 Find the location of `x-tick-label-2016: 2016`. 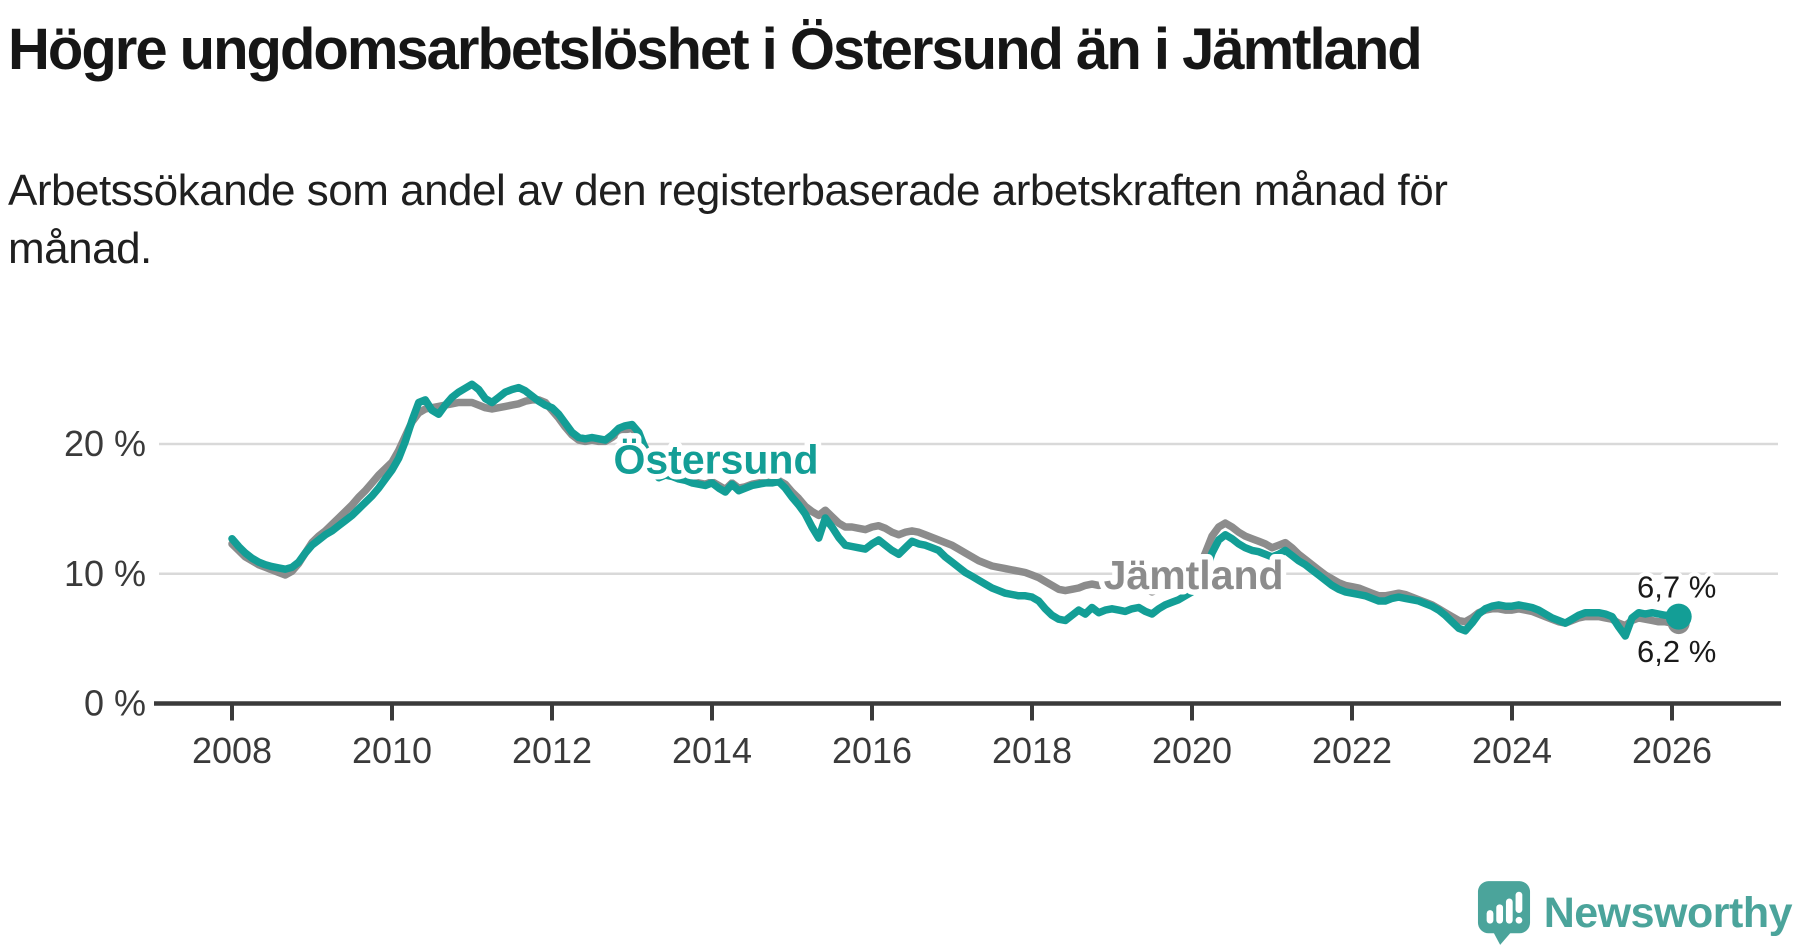

x-tick-label-2016: 2016 is located at coordinates (872, 750).